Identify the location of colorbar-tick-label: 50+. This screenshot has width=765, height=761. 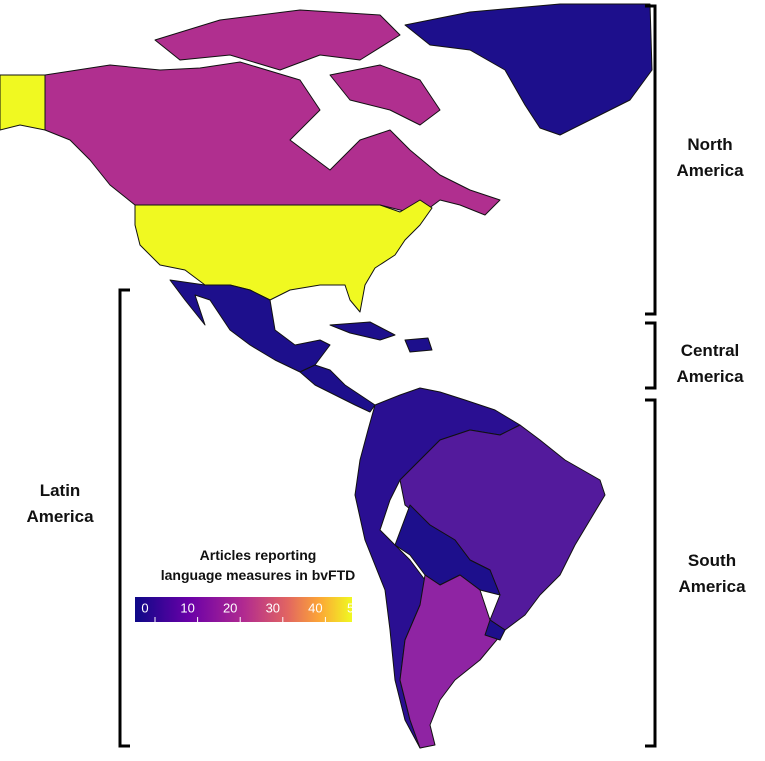
(358, 607).